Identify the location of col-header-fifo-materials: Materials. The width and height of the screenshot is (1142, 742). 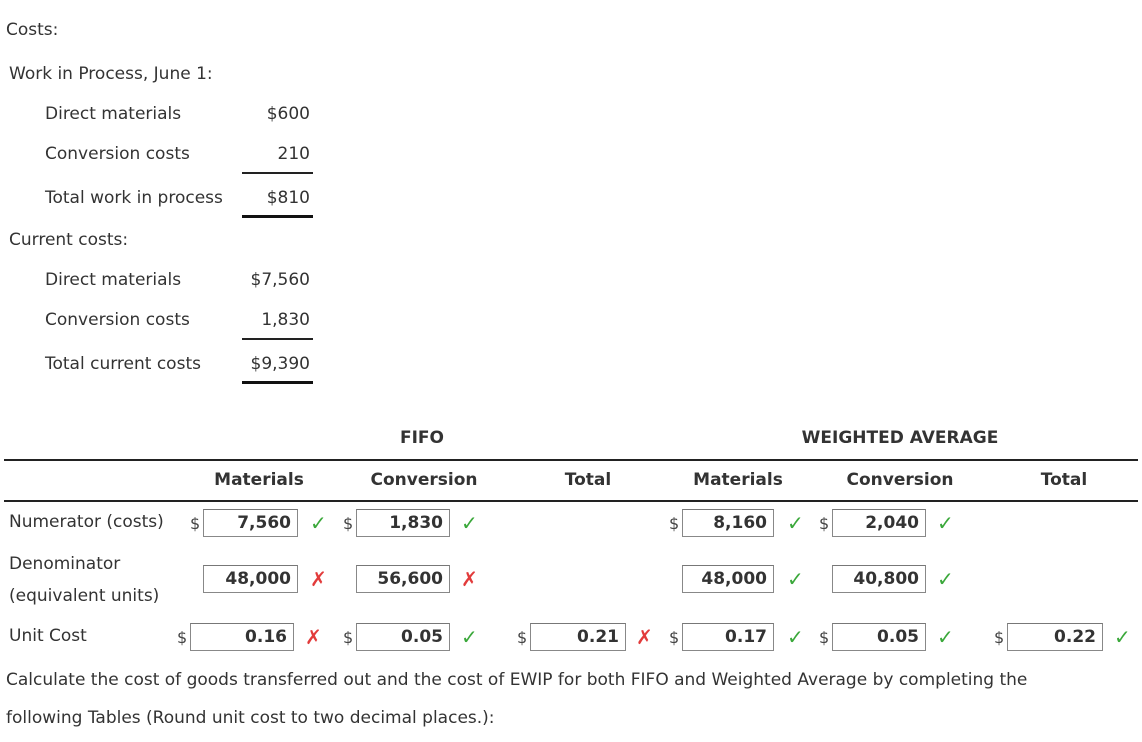
(259, 480).